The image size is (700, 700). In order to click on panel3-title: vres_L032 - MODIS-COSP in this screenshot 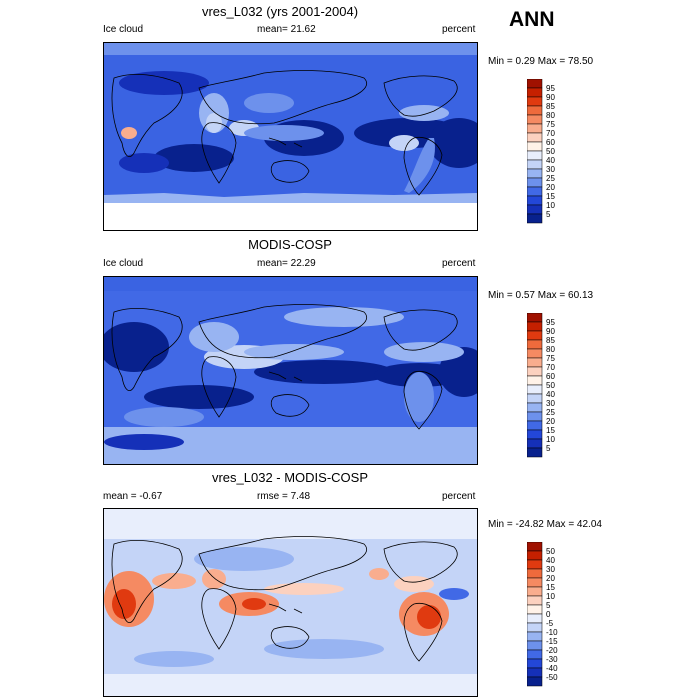, I will do `click(290, 477)`.